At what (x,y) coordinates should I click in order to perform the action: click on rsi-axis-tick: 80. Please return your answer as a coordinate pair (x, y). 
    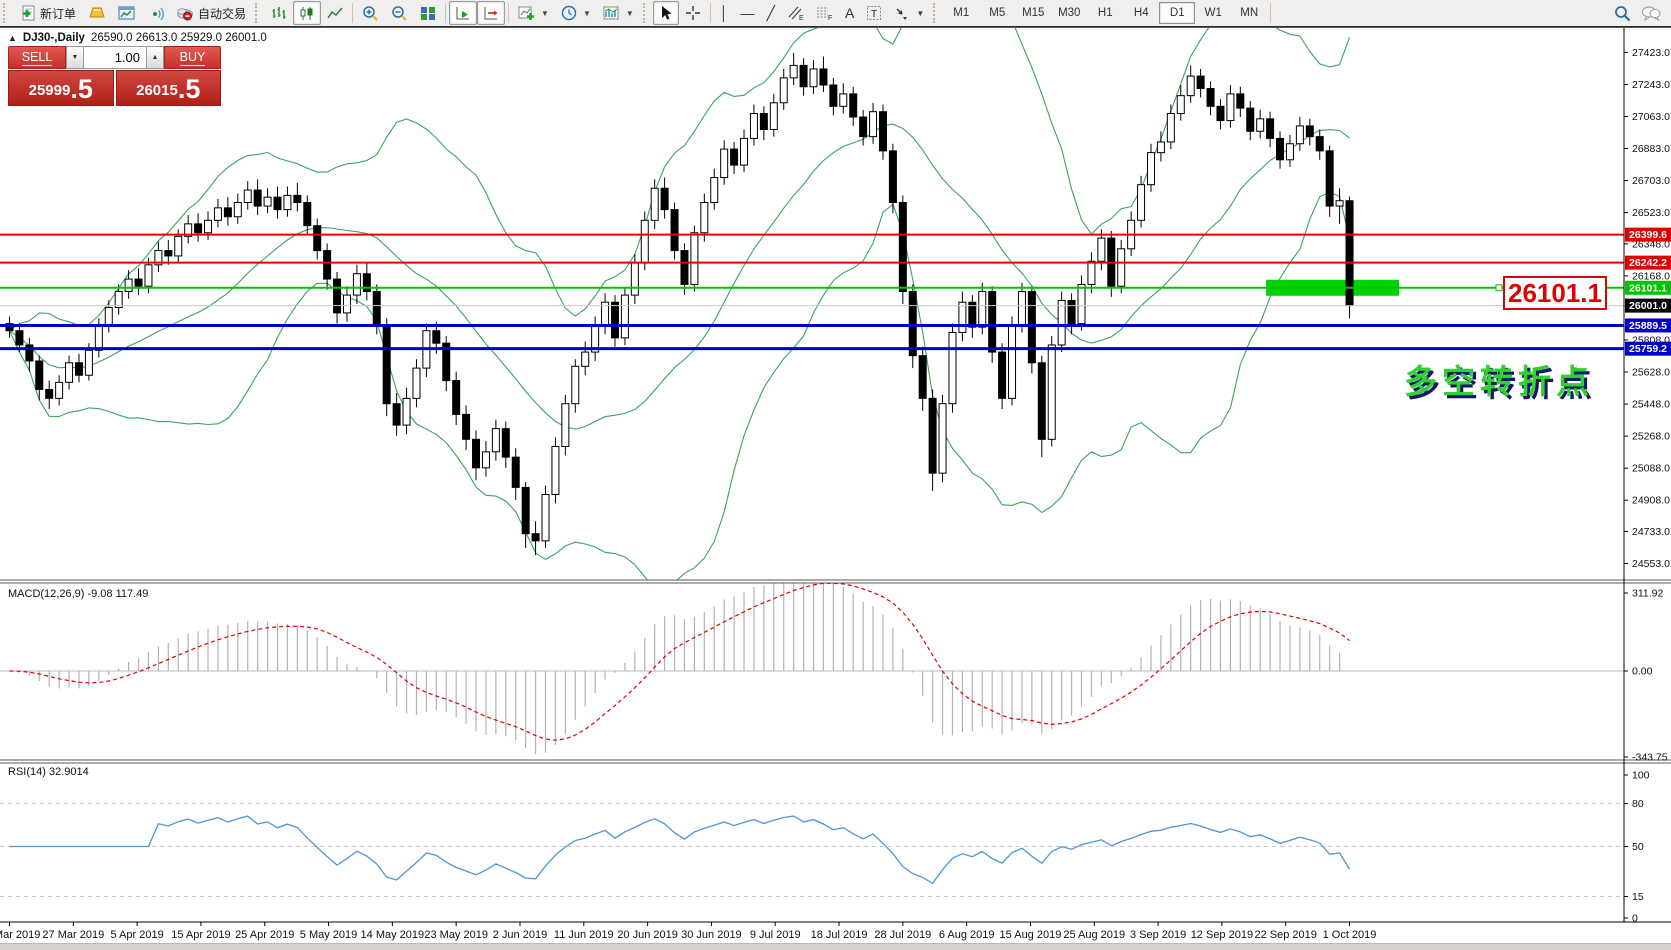
    Looking at the image, I should click on (1638, 804).